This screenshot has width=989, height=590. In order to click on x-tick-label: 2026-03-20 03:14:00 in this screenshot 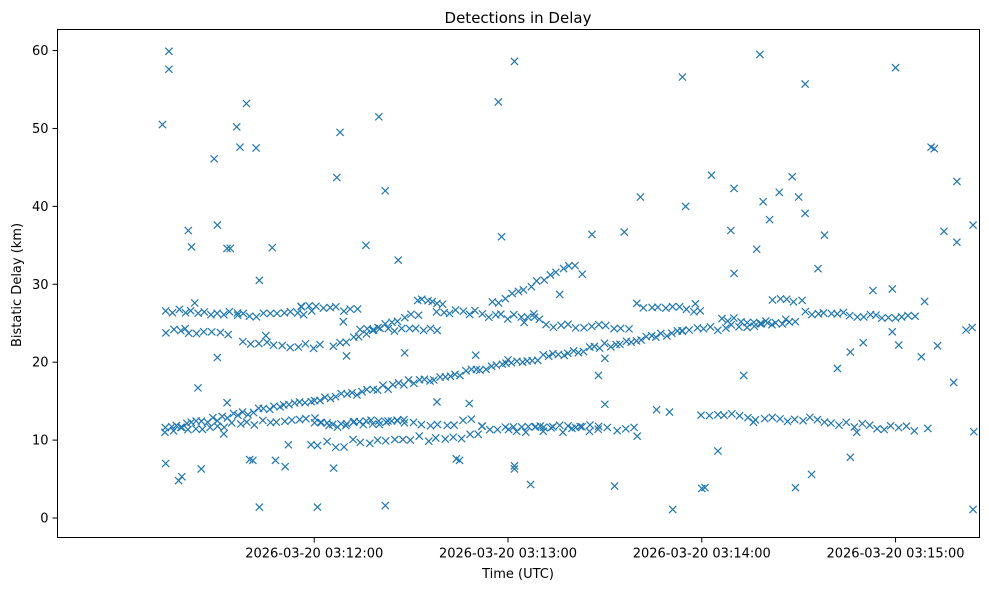, I will do `click(702, 554)`.